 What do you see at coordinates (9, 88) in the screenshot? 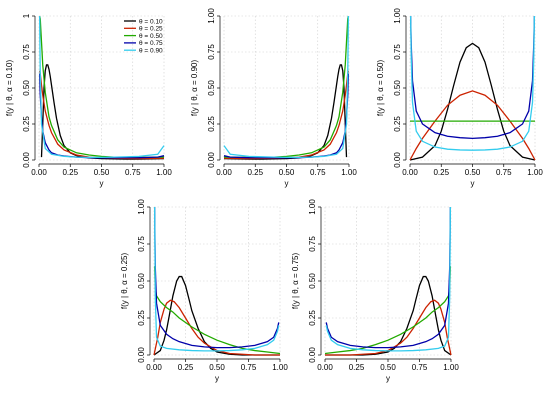
I see `y-axis-label: f(y | θ, α = 0.10)` at bounding box center [9, 88].